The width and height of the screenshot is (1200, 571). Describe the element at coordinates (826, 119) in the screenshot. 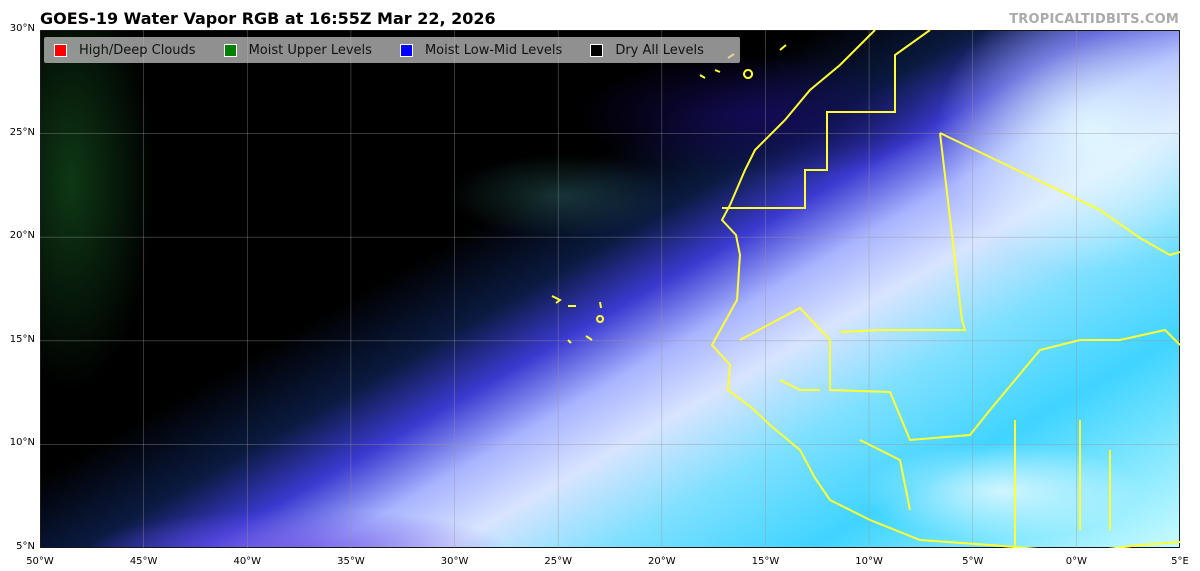

I see `mauritania-border` at that location.